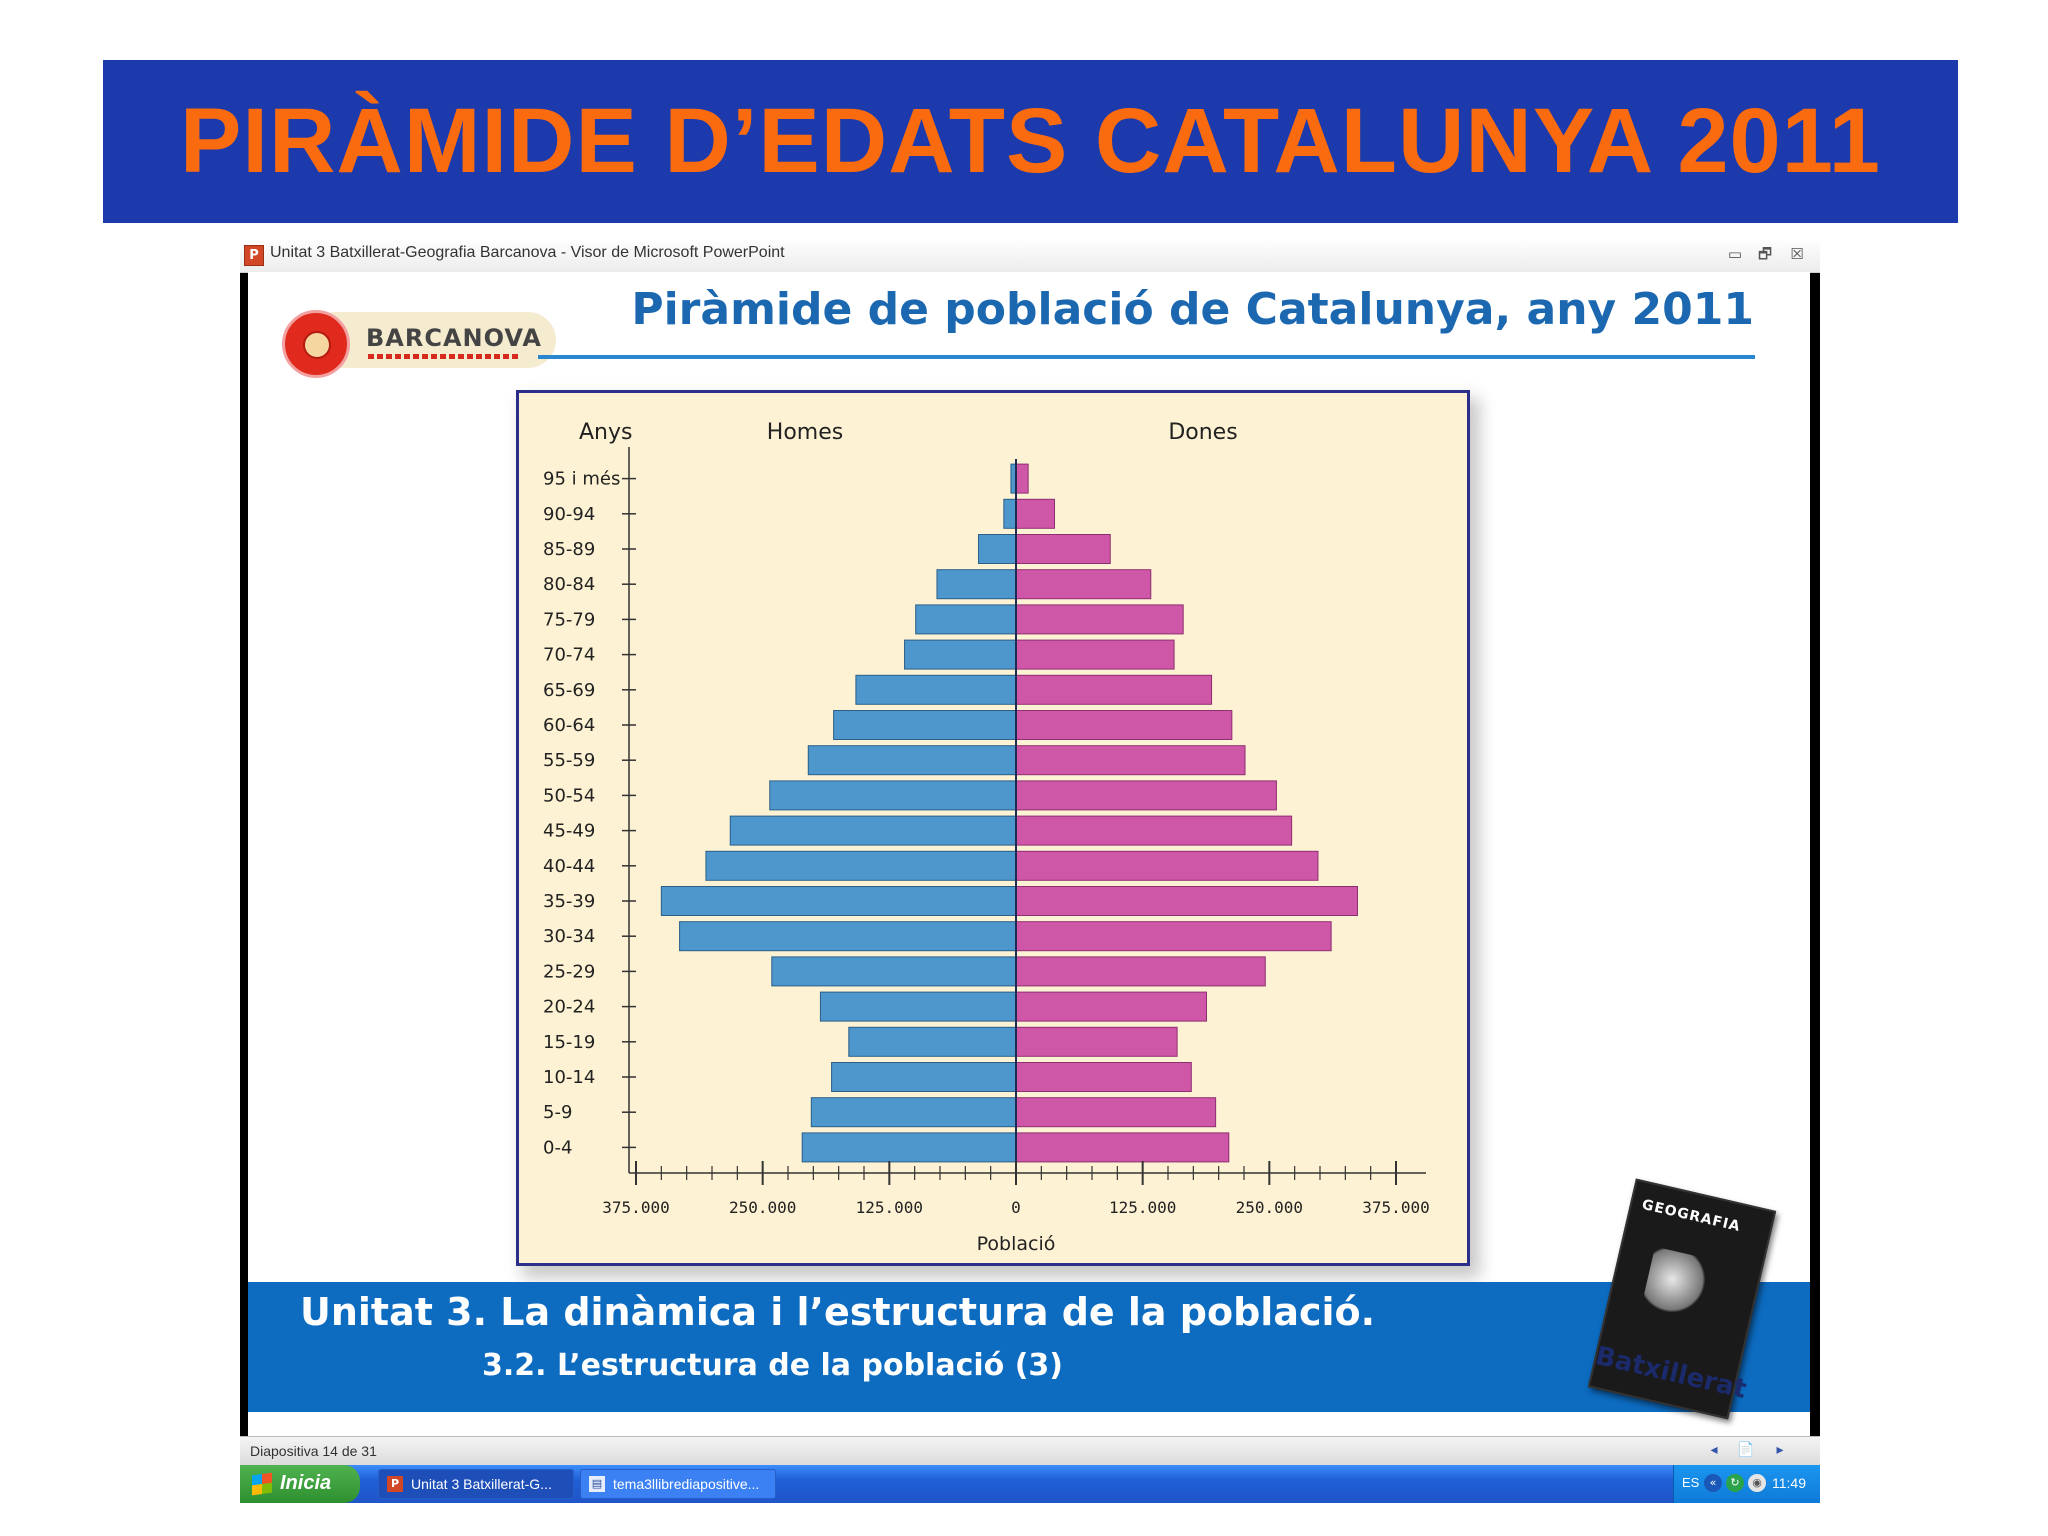 This screenshot has height=1536, width=2048. What do you see at coordinates (1691, 1216) in the screenshot?
I see `book-title: GEOGRAFIA` at bounding box center [1691, 1216].